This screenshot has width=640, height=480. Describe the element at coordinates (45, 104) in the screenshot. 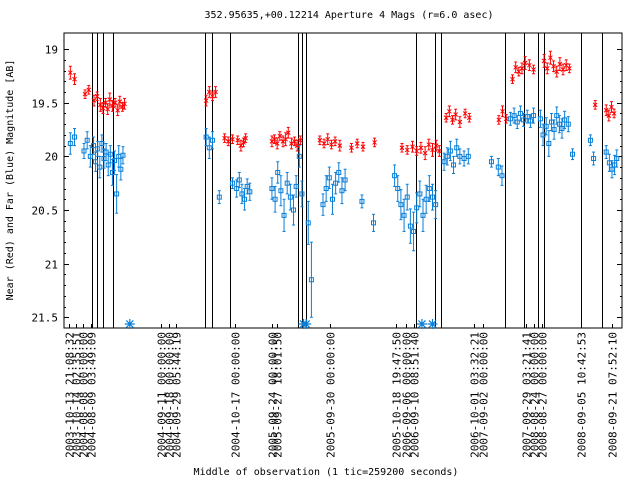

I see `y-tick-label: 19.5` at that location.